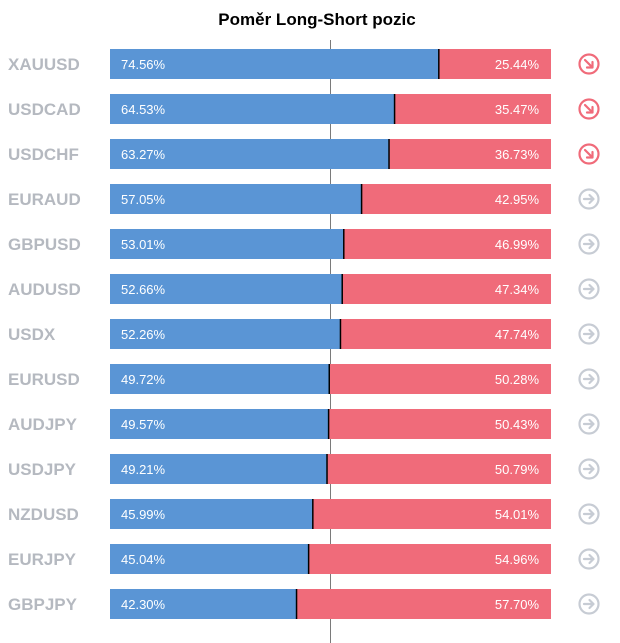  I want to click on short-bar-gbpusd, so click(447, 244).